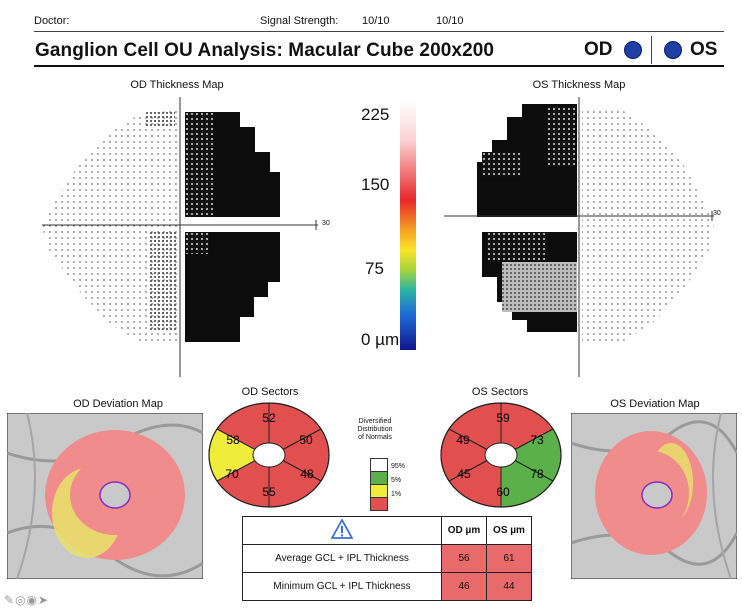  I want to click on os-deviation-map, so click(654, 496).